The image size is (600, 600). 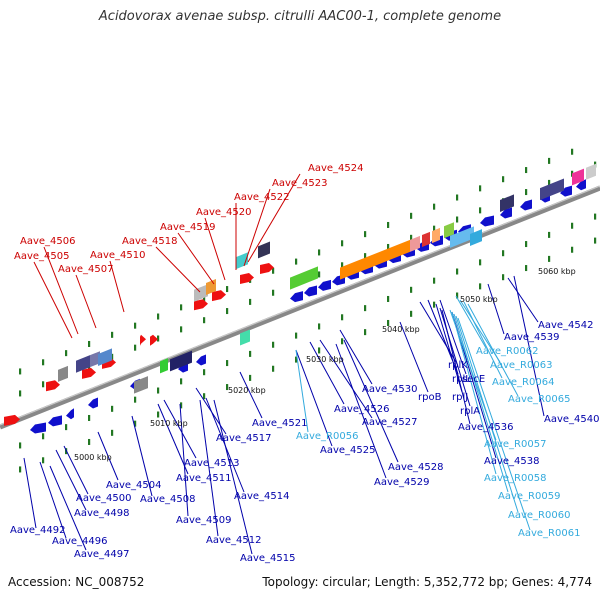 I want to click on gene-label: Aave_4496, so click(x=80, y=541).